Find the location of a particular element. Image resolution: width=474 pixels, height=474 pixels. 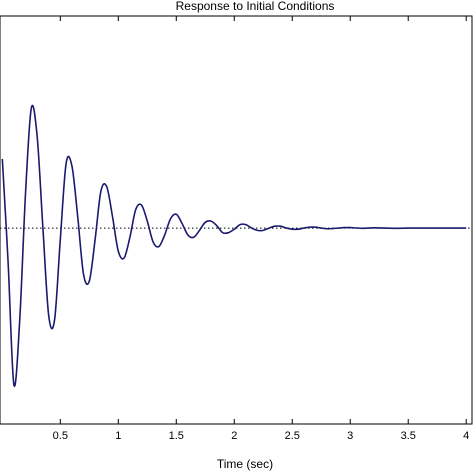

x-tick-label: 1.5 is located at coordinates (176, 436).